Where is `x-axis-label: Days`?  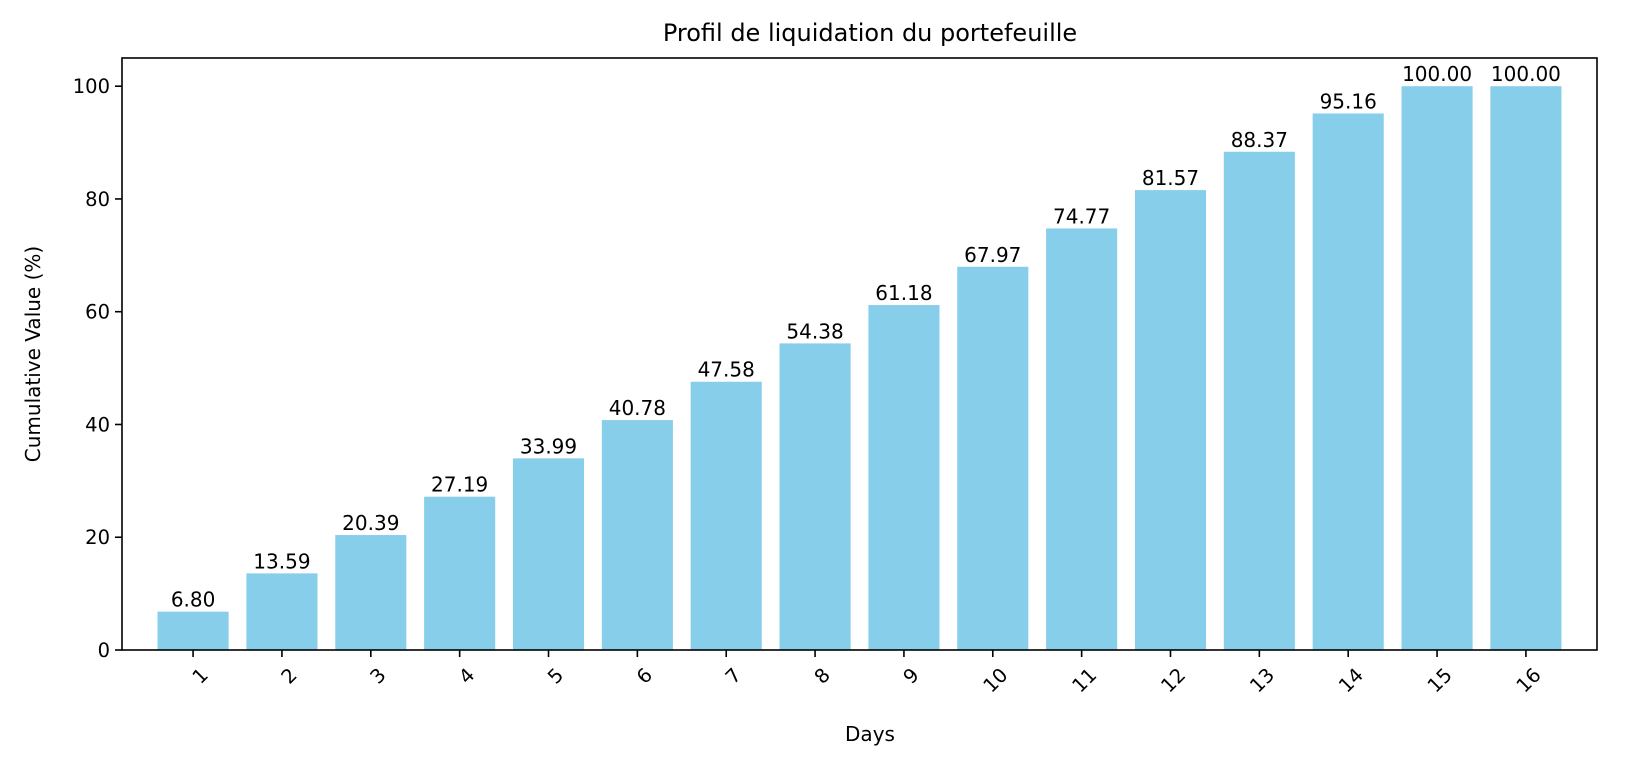
x-axis-label: Days is located at coordinates (870, 734).